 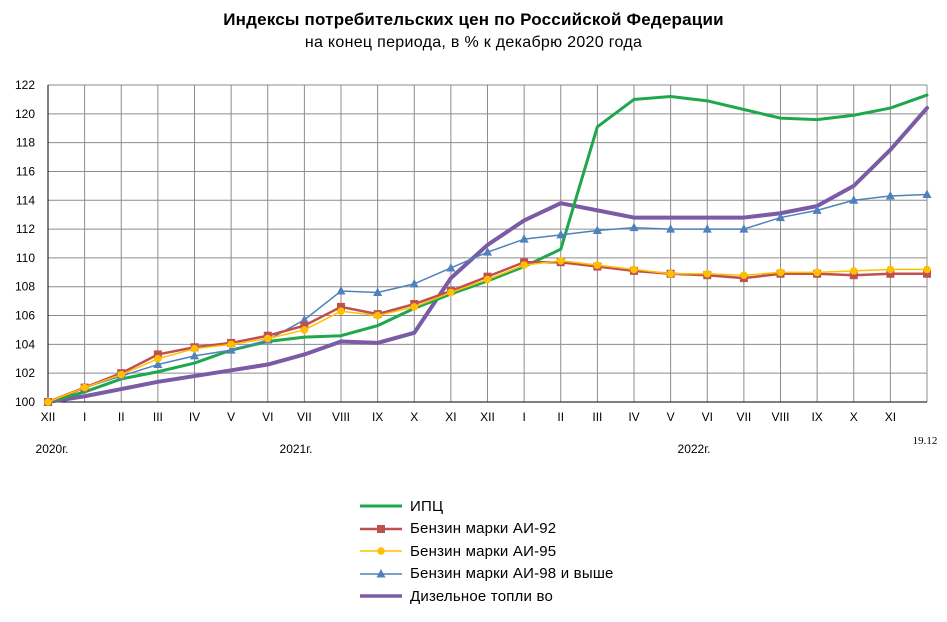 I want to click on y-tick-label: 116, so click(x=25, y=171).